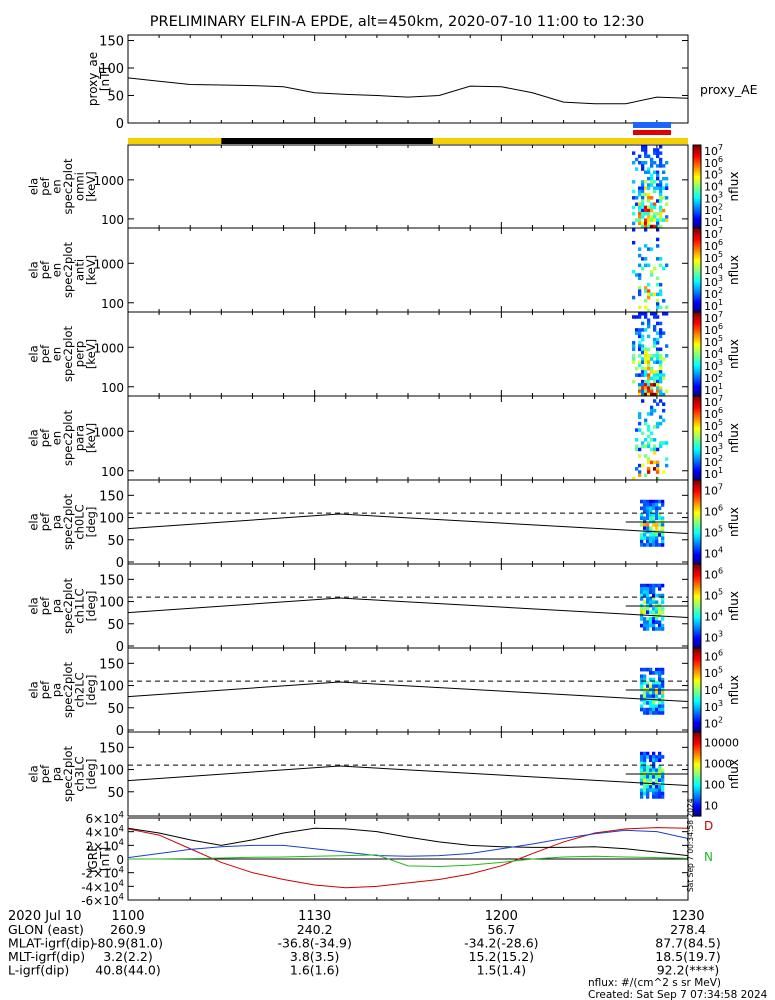  I want to click on pa-ch3LC-colorbar-label-text: nflux, so click(734, 774).